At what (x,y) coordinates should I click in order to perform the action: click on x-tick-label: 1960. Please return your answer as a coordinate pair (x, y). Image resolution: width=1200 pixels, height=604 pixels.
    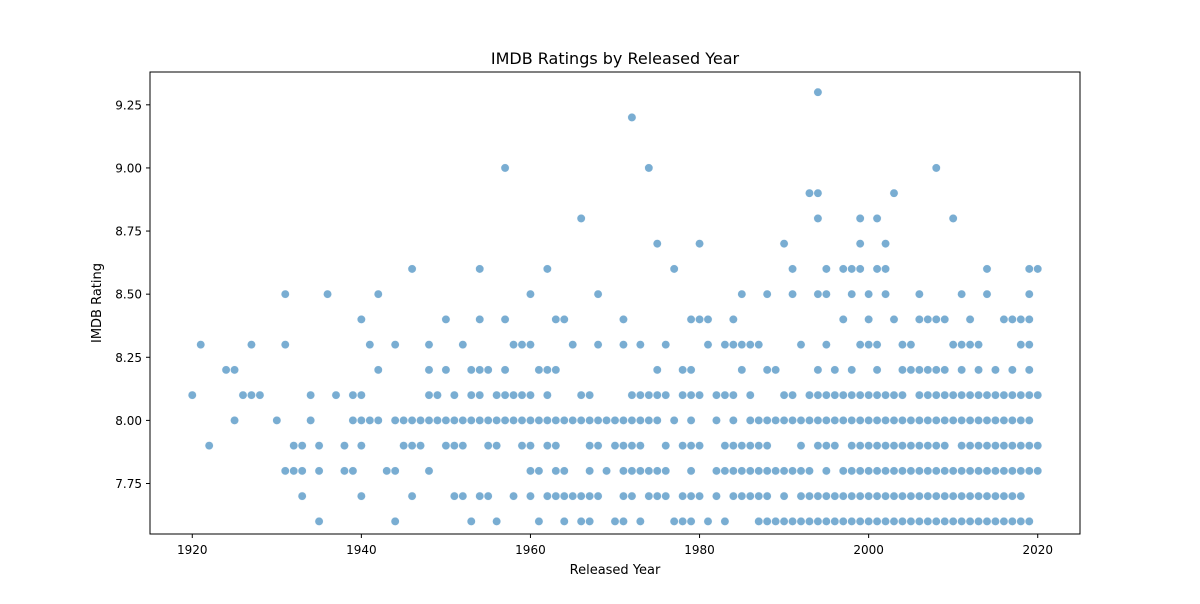
    Looking at the image, I should click on (530, 550).